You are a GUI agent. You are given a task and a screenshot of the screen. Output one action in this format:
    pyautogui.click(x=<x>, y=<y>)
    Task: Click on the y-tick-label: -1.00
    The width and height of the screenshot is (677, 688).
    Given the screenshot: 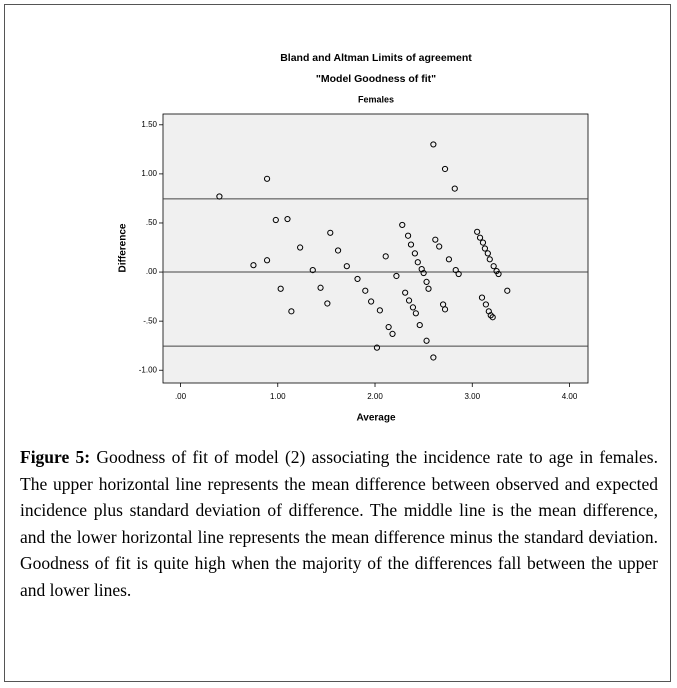 What is the action you would take?
    pyautogui.click(x=148, y=369)
    